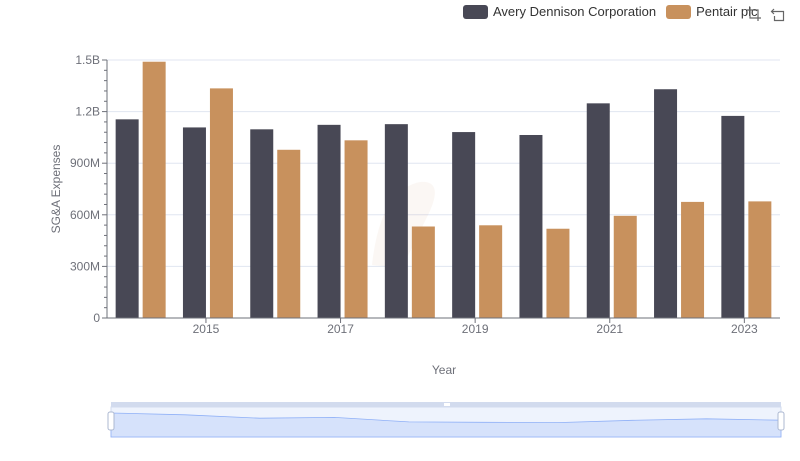 The image size is (800, 461). Describe the element at coordinates (778, 14) in the screenshot. I see `restore-icon` at that location.